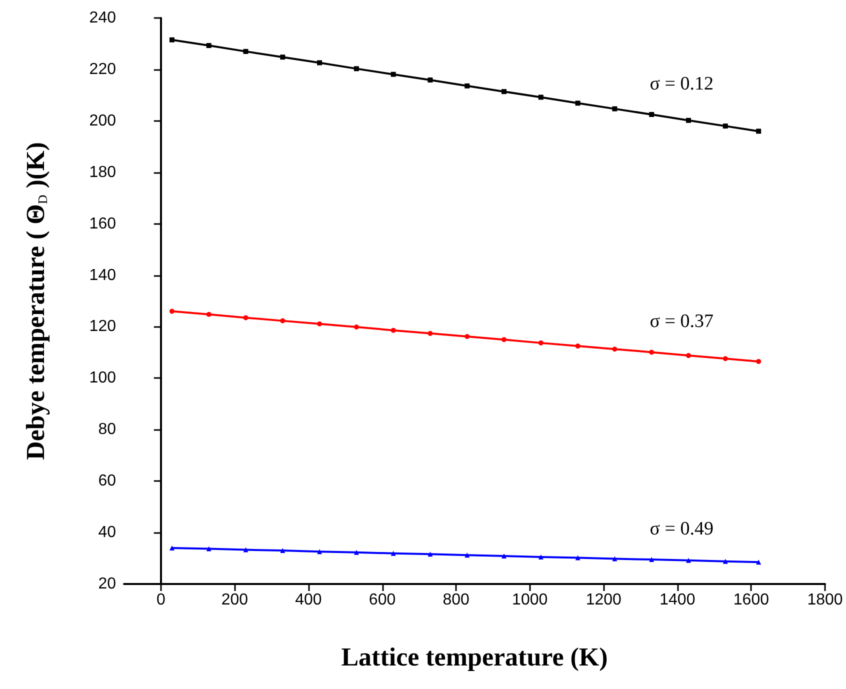 The height and width of the screenshot is (689, 846). I want to click on y-axis-title: Debye temperature ( ΘD )(K), so click(35, 301).